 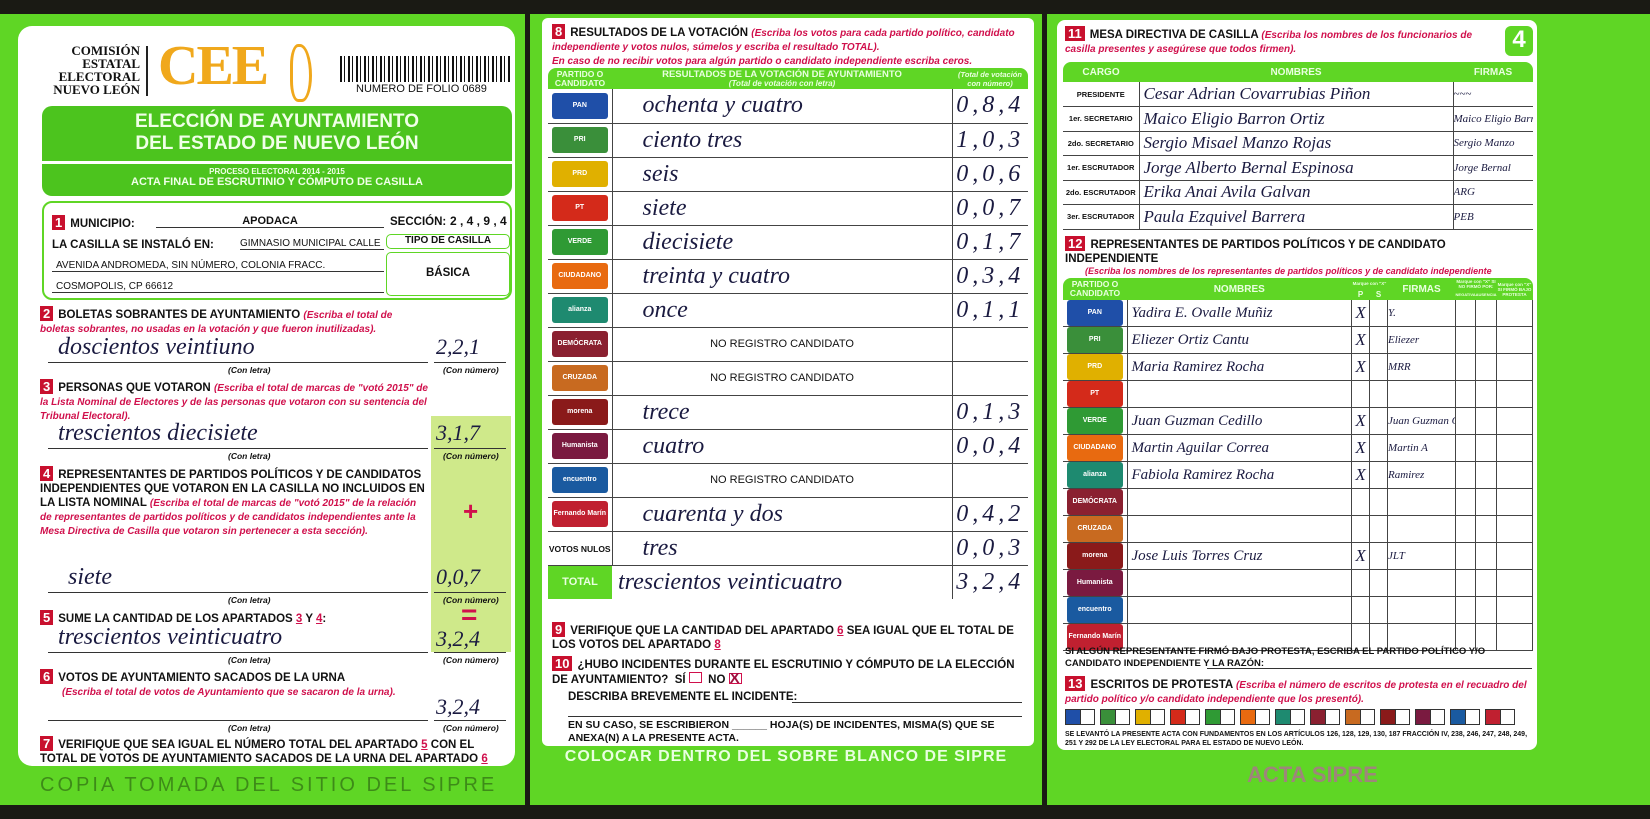 I want to click on protesta-line, so click(x=1369, y=668).